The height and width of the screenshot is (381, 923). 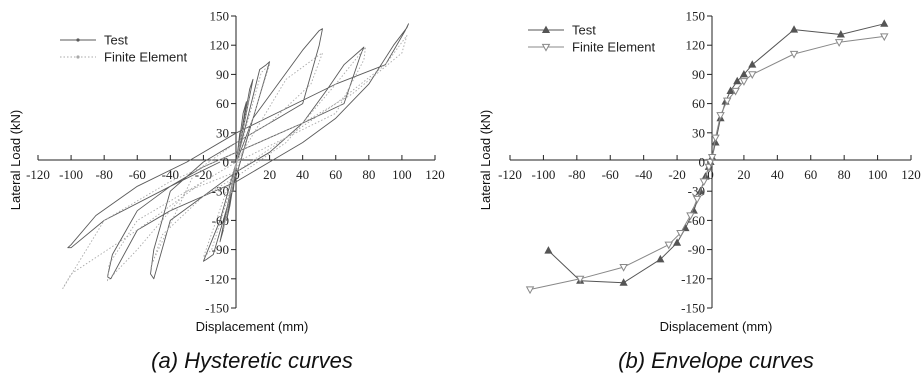 What do you see at coordinates (716, 360) in the screenshot?
I see `chart-caption: (b) Envelope curves` at bounding box center [716, 360].